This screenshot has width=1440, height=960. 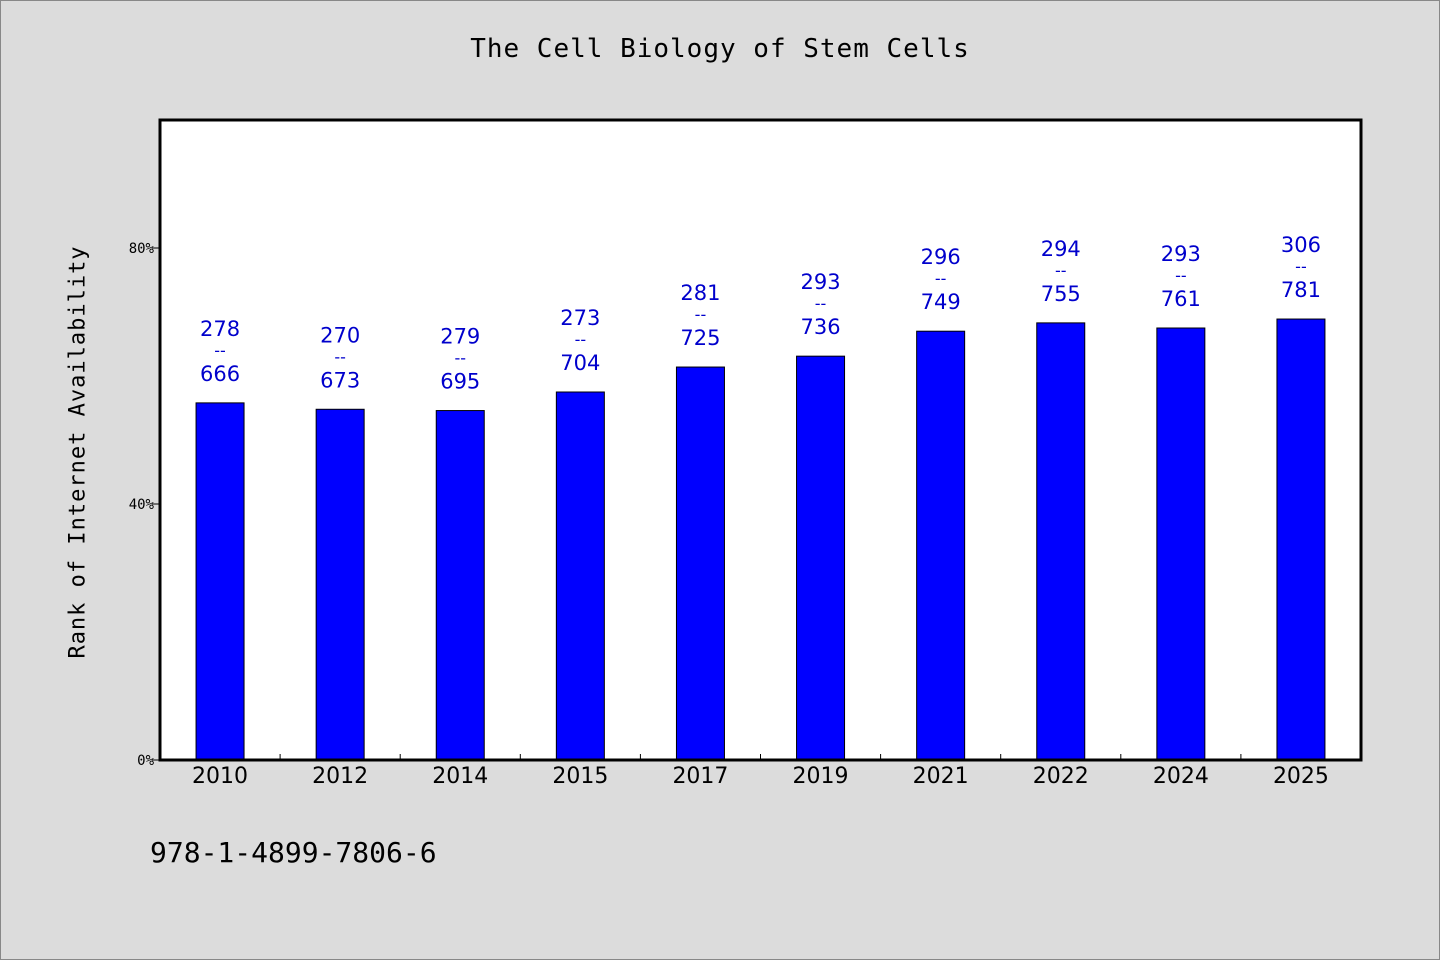 I want to click on data-label-bottom: 704, so click(x=580, y=363).